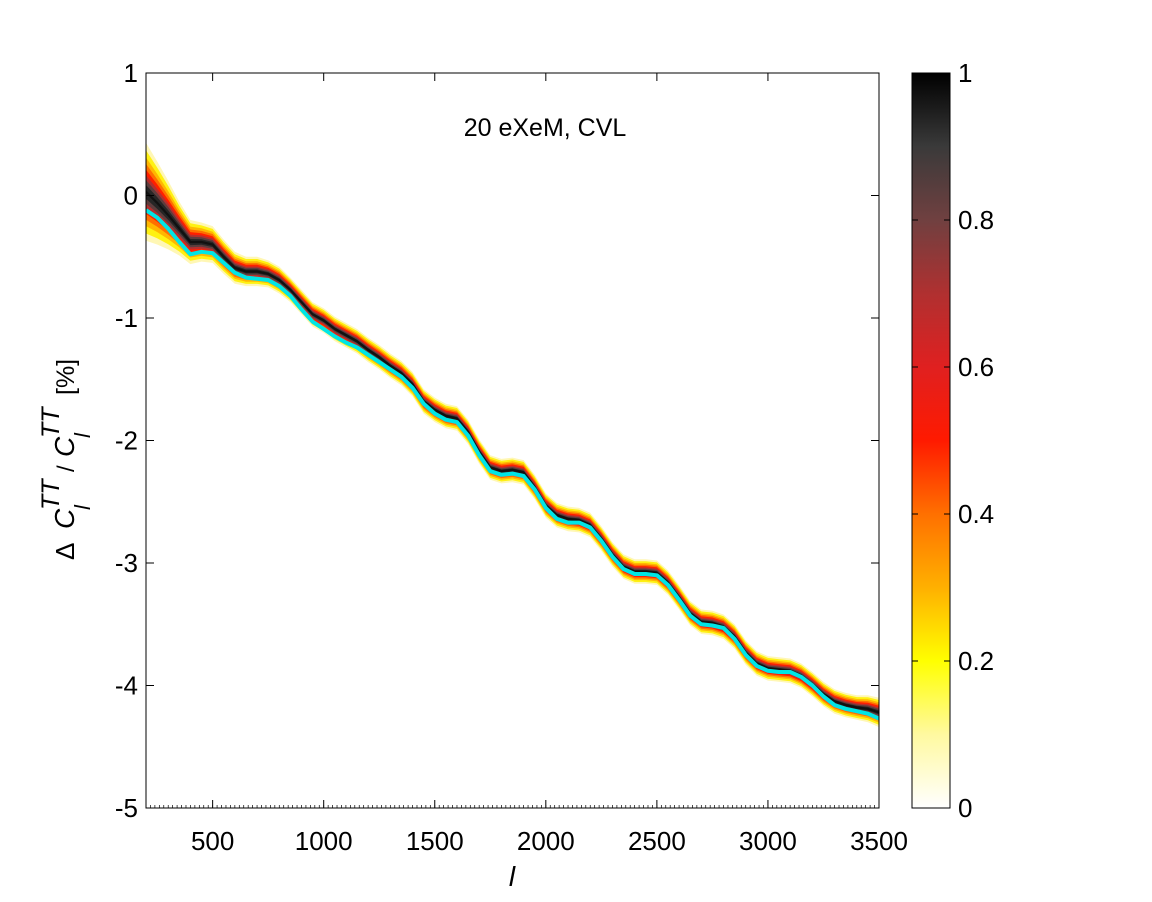 Image resolution: width=1152 pixels, height=902 pixels. I want to click on x-tick-label: 3000, so click(768, 841).